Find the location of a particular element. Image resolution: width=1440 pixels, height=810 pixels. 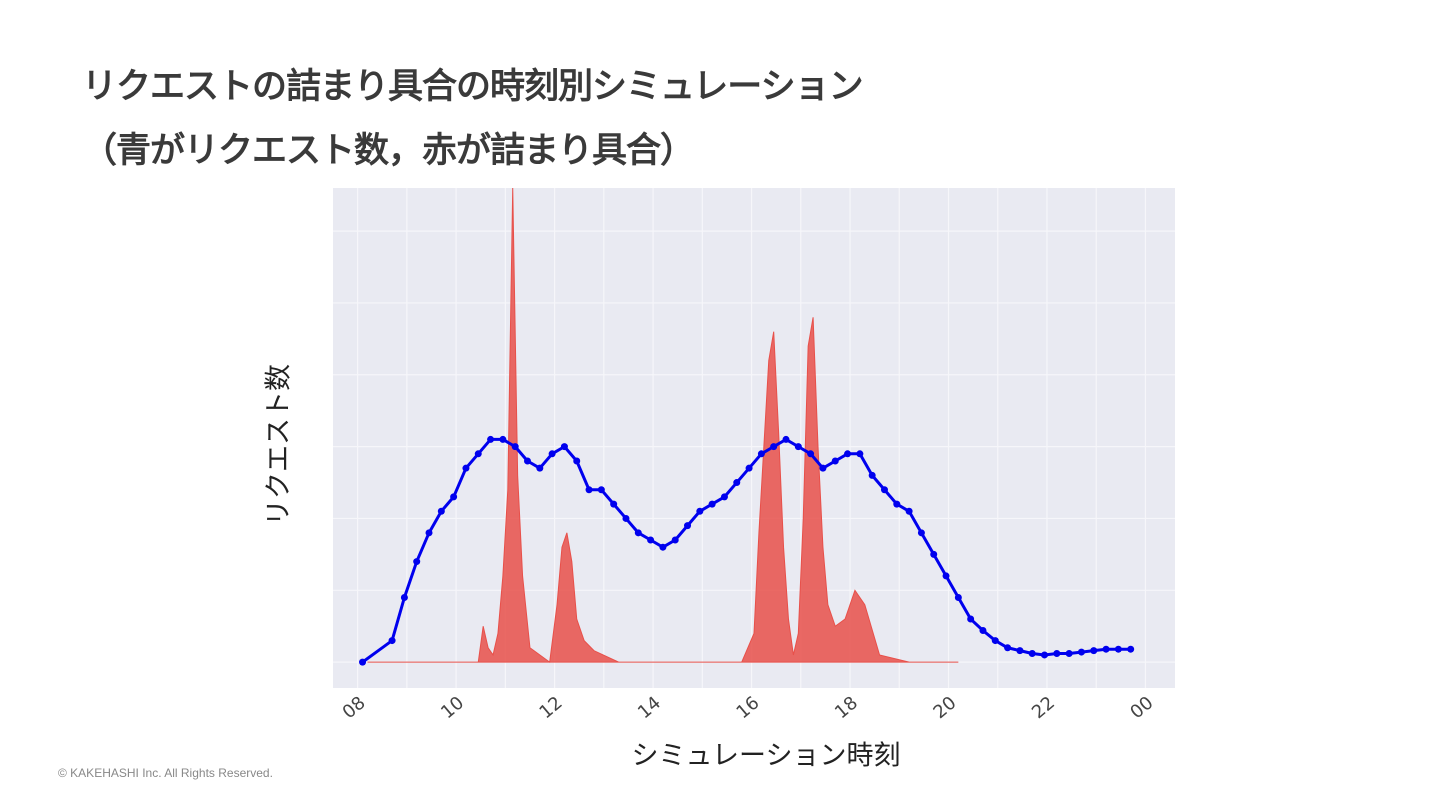

x-tick-label: 12 is located at coordinates (551, 707).